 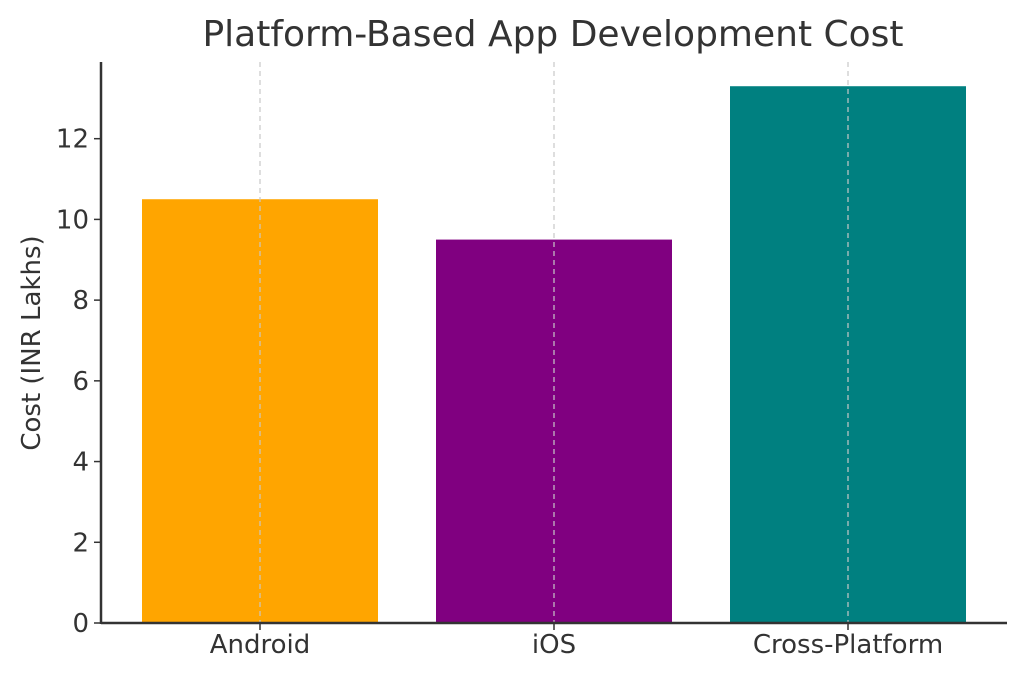 What do you see at coordinates (72, 220) in the screenshot?
I see `y-tick-label-10: 10` at bounding box center [72, 220].